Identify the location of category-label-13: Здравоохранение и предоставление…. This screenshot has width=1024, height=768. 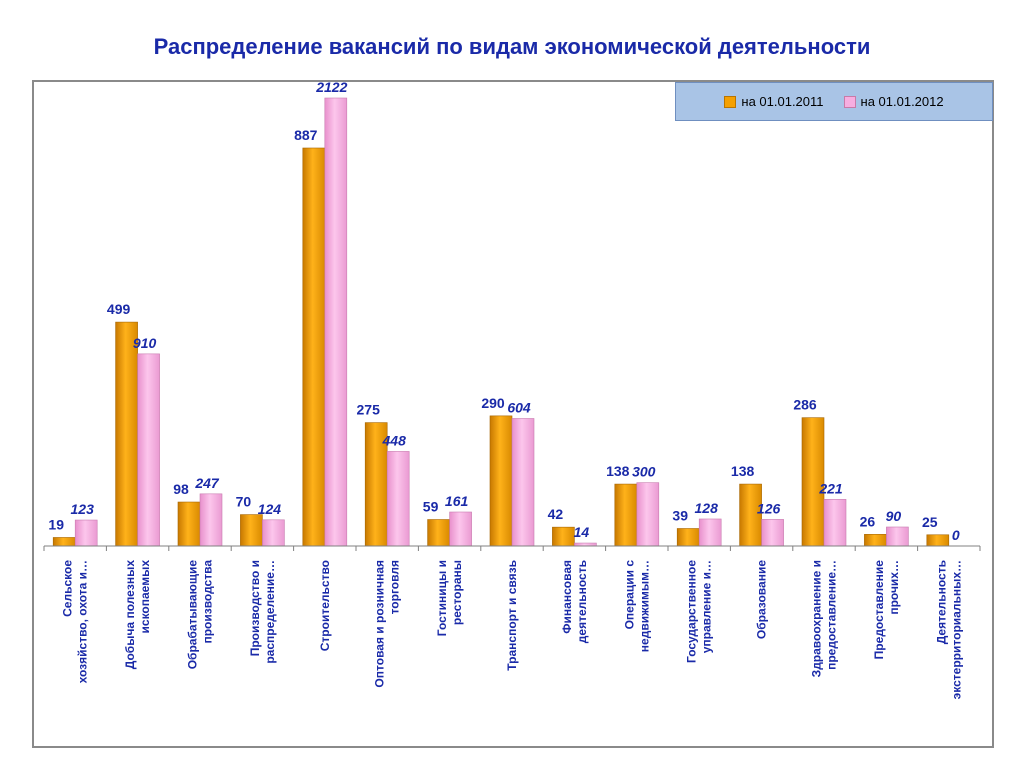
(824, 618).